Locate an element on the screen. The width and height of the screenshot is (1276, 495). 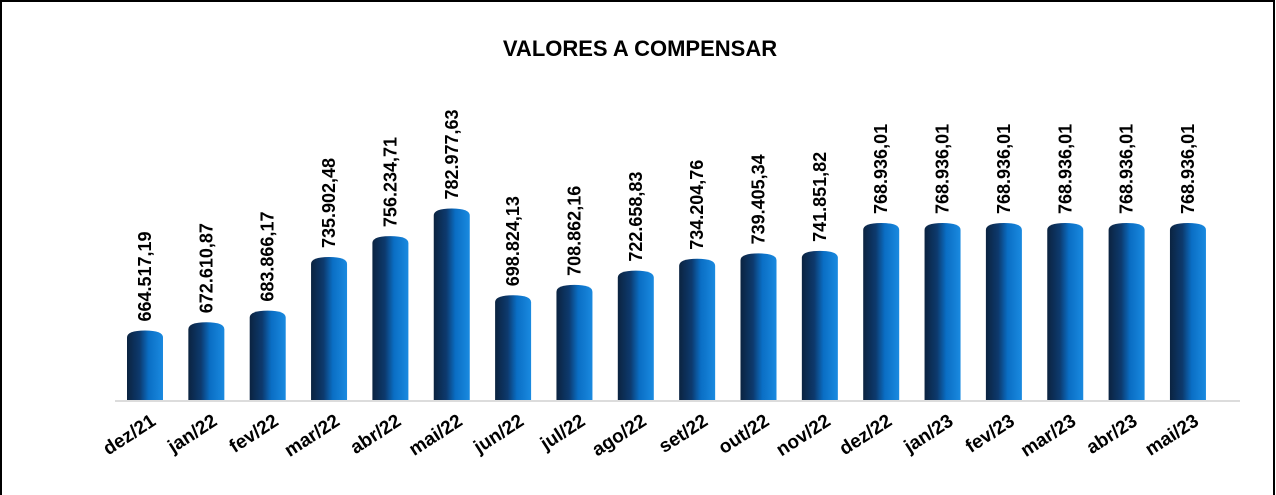
data-label: 683.866,17 is located at coordinates (268, 257).